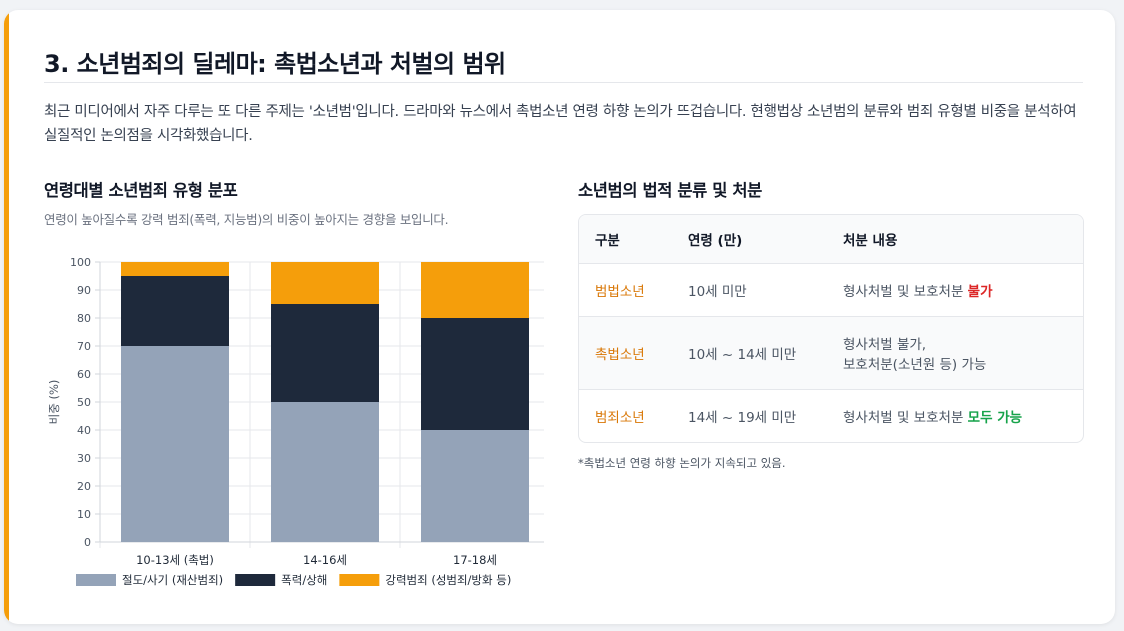 The width and height of the screenshot is (1124, 631). Describe the element at coordinates (475, 560) in the screenshot. I see `x-tick-label: 17-18세` at that location.